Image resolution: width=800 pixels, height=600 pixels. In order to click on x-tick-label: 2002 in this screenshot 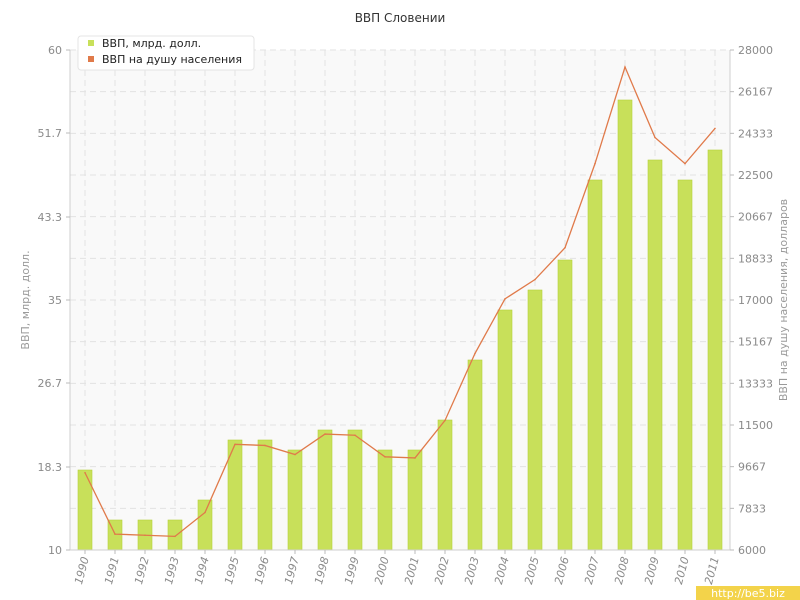, I will do `click(442, 570)`.